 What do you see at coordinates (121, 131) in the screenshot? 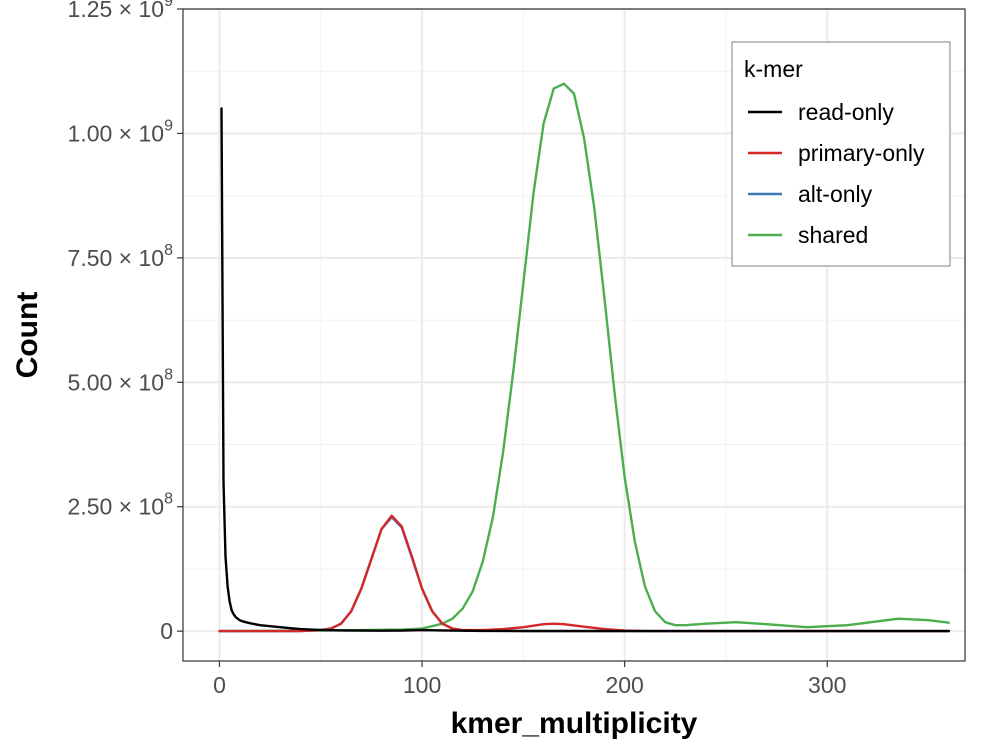
I see `y-tick-label: 1.00 × 10⁹` at bounding box center [121, 131].